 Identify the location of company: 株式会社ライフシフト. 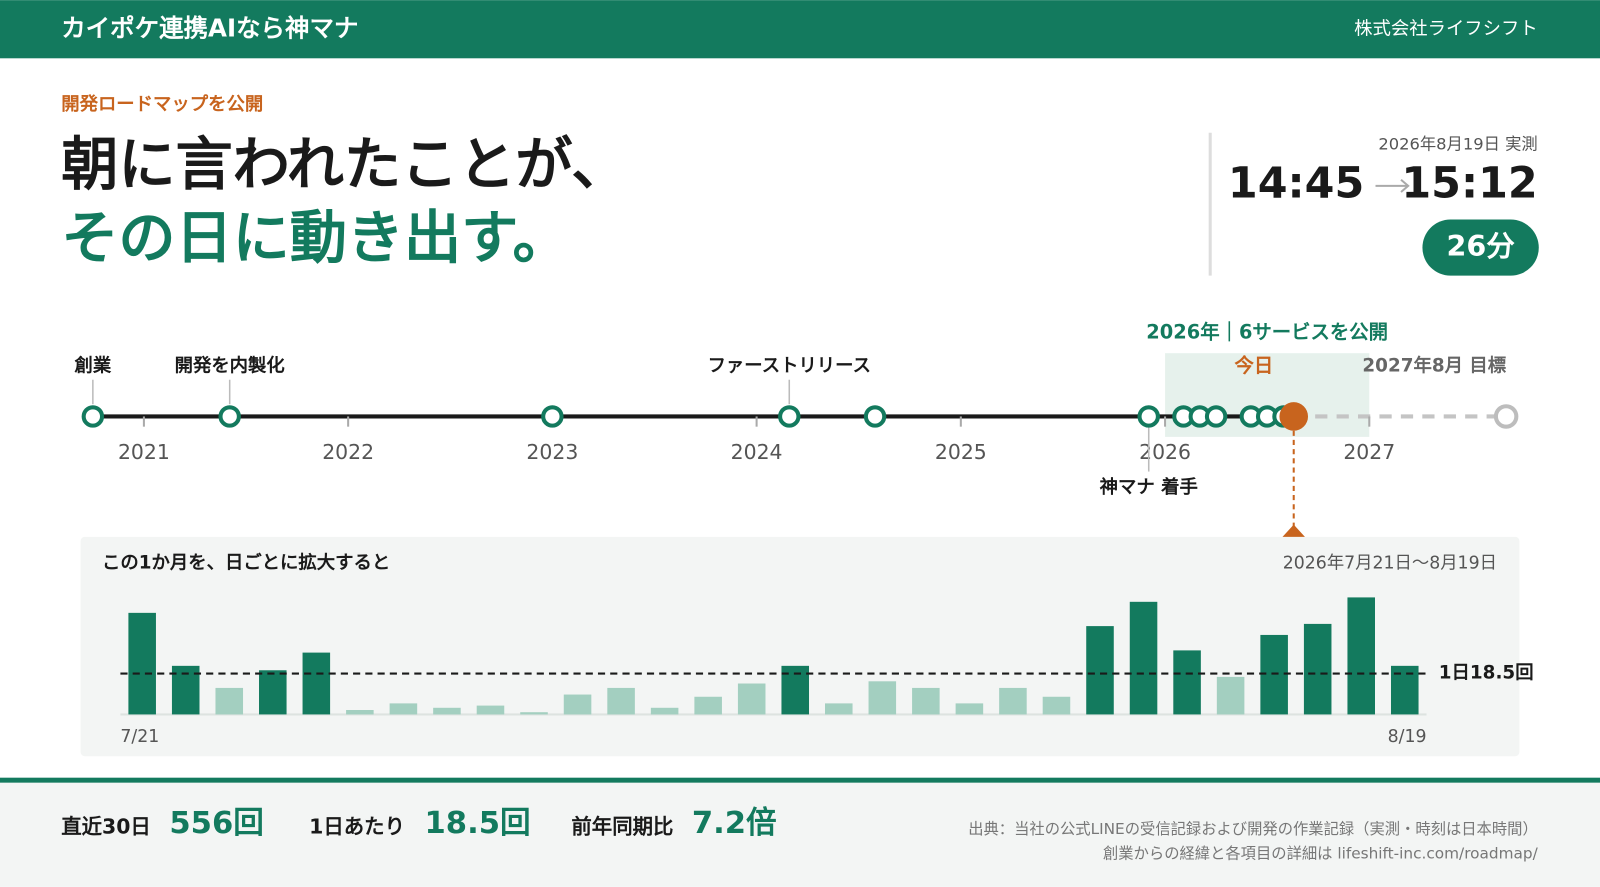
(1446, 29).